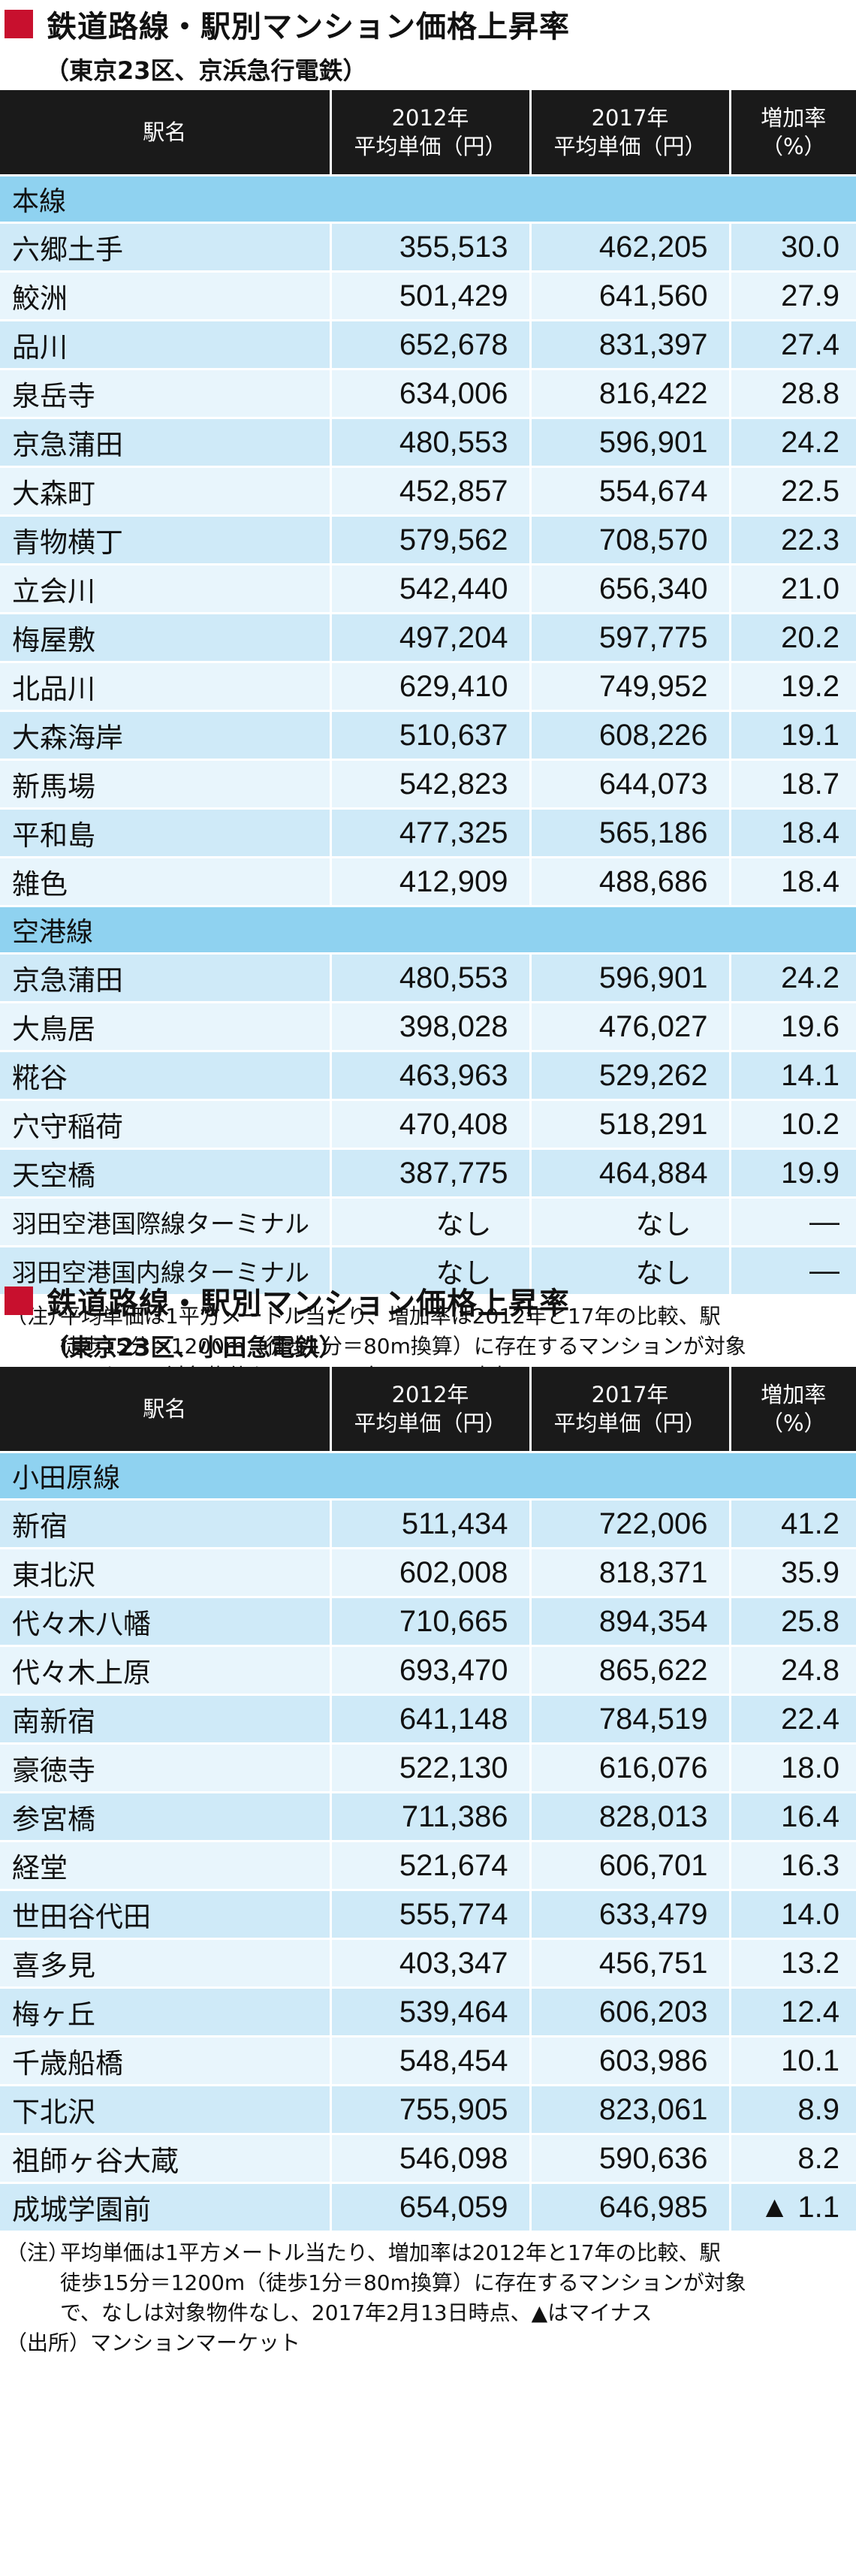 Image resolution: width=856 pixels, height=2576 pixels. I want to click on table-row: 下北沢 755,905 823,061 8.9, so click(428, 2109).